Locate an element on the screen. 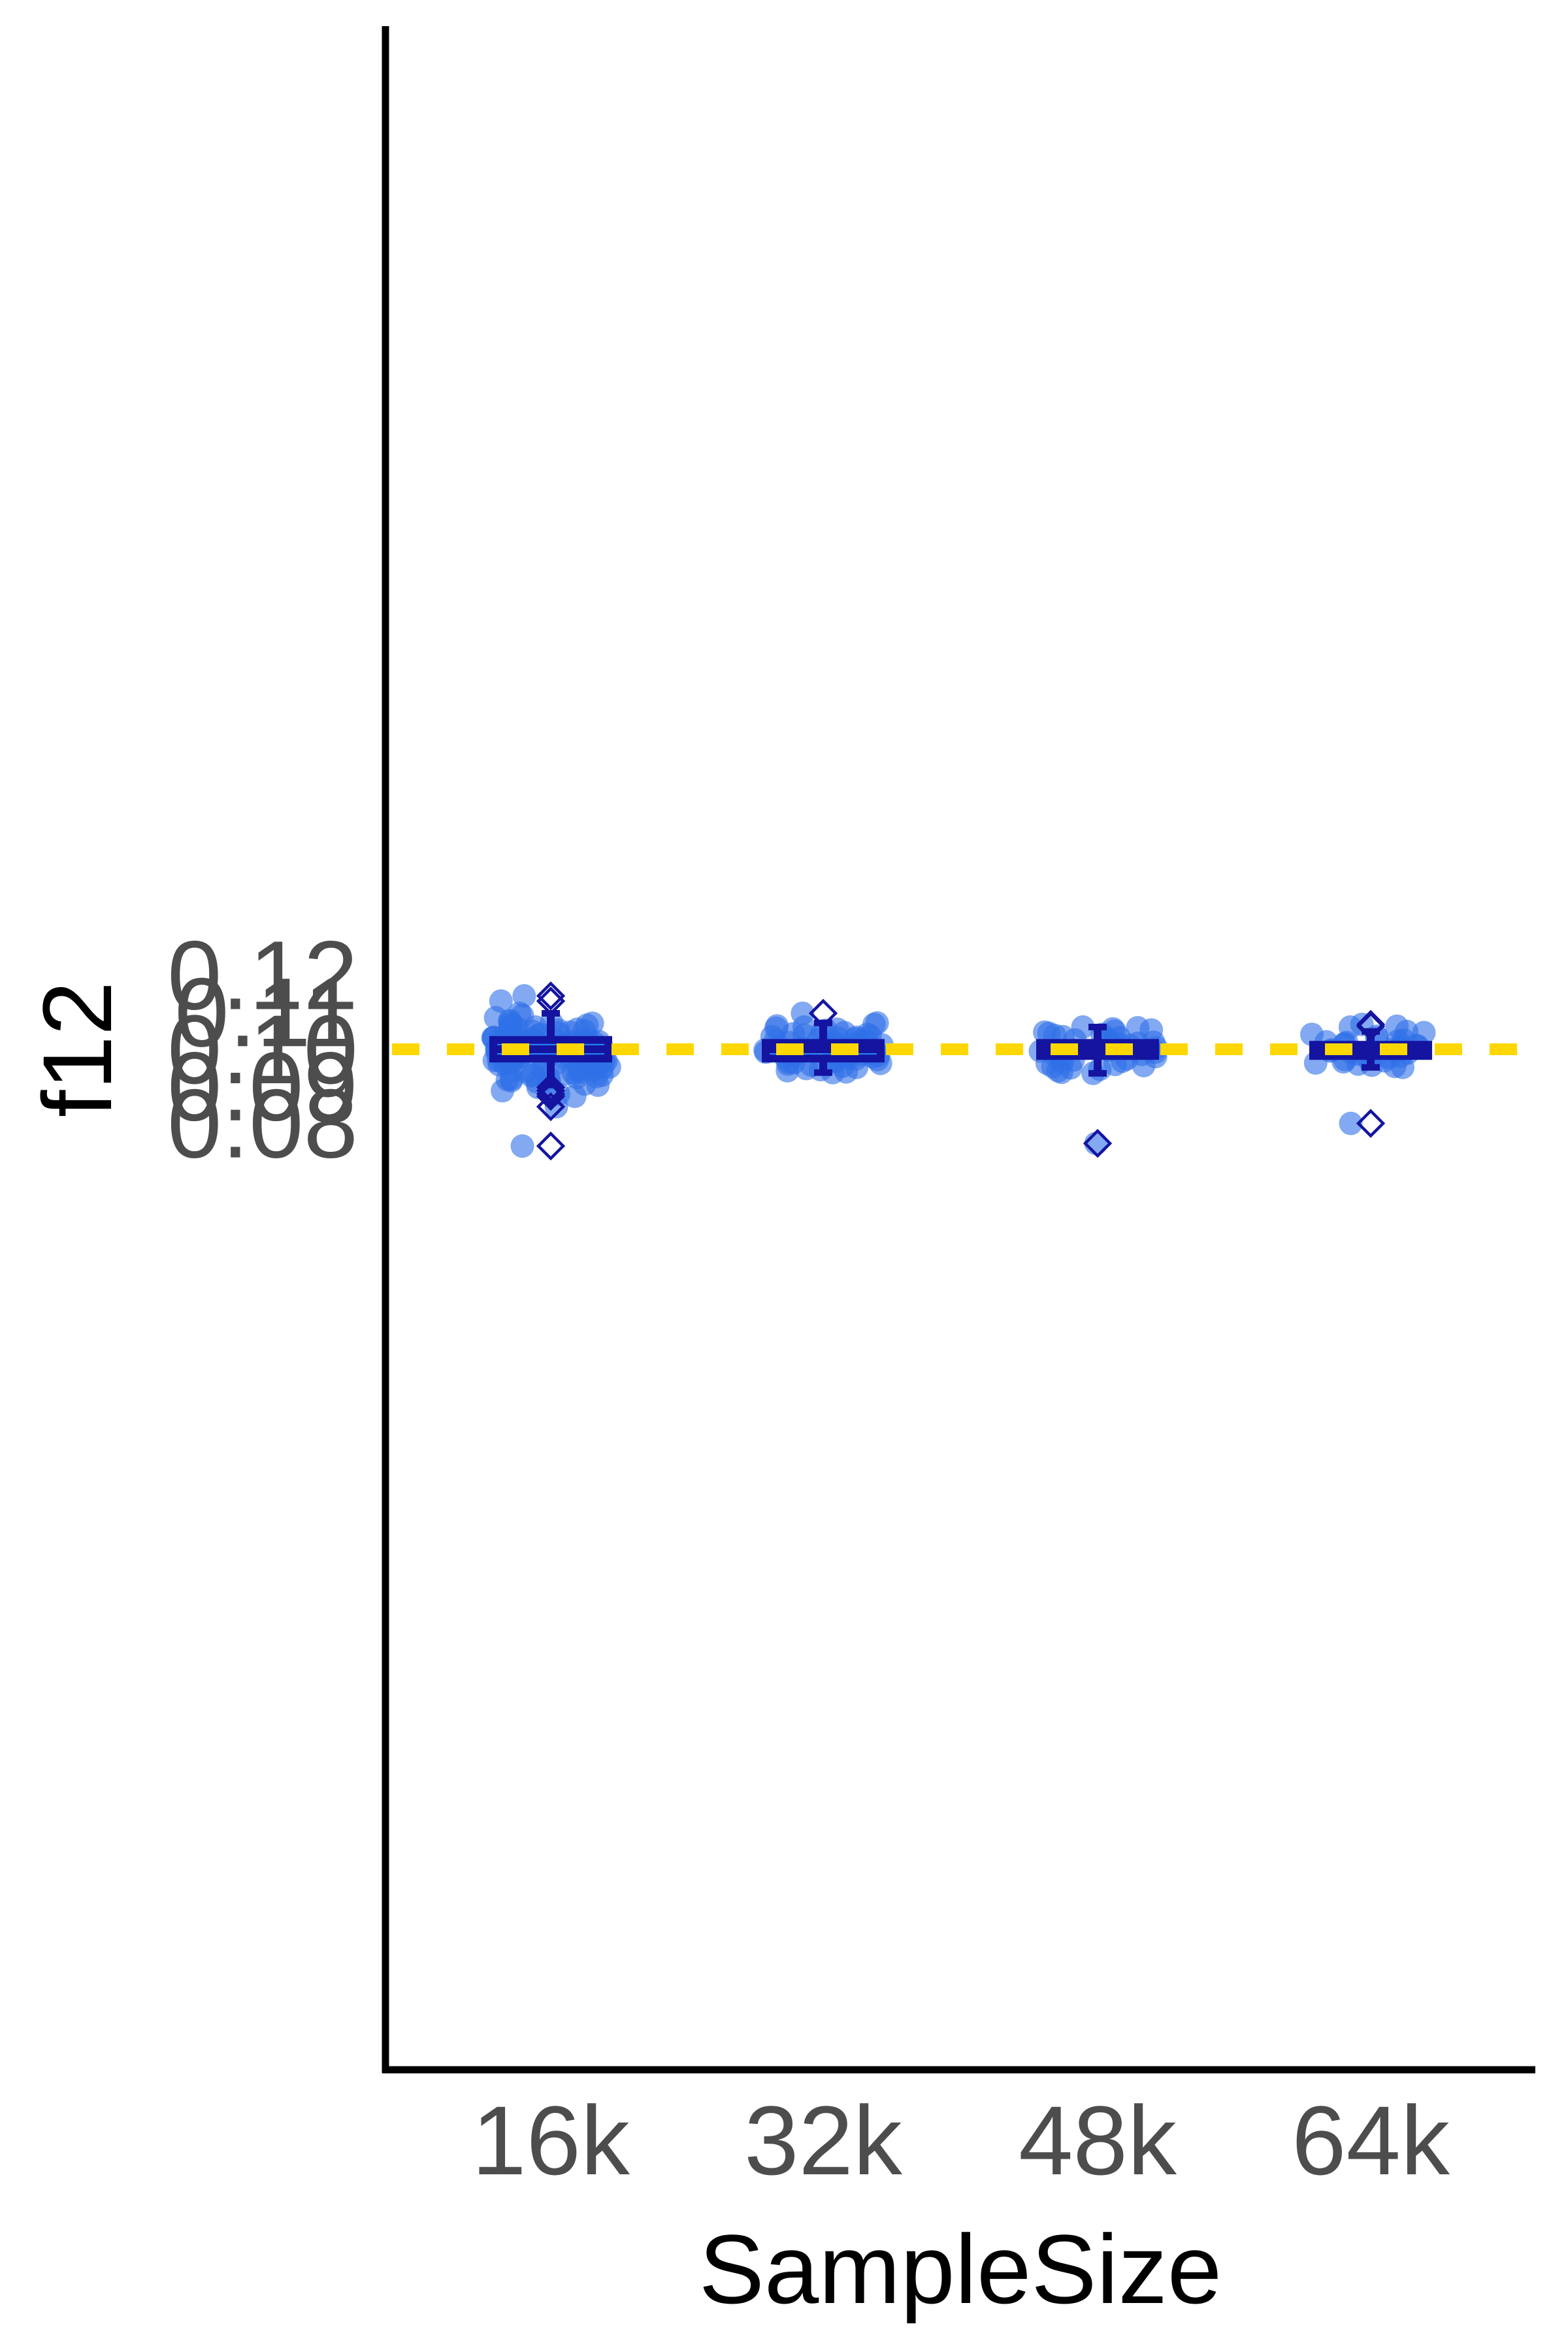 This screenshot has height=2352, width=1568. y-tick-label: 0.10 is located at coordinates (262, 1049).